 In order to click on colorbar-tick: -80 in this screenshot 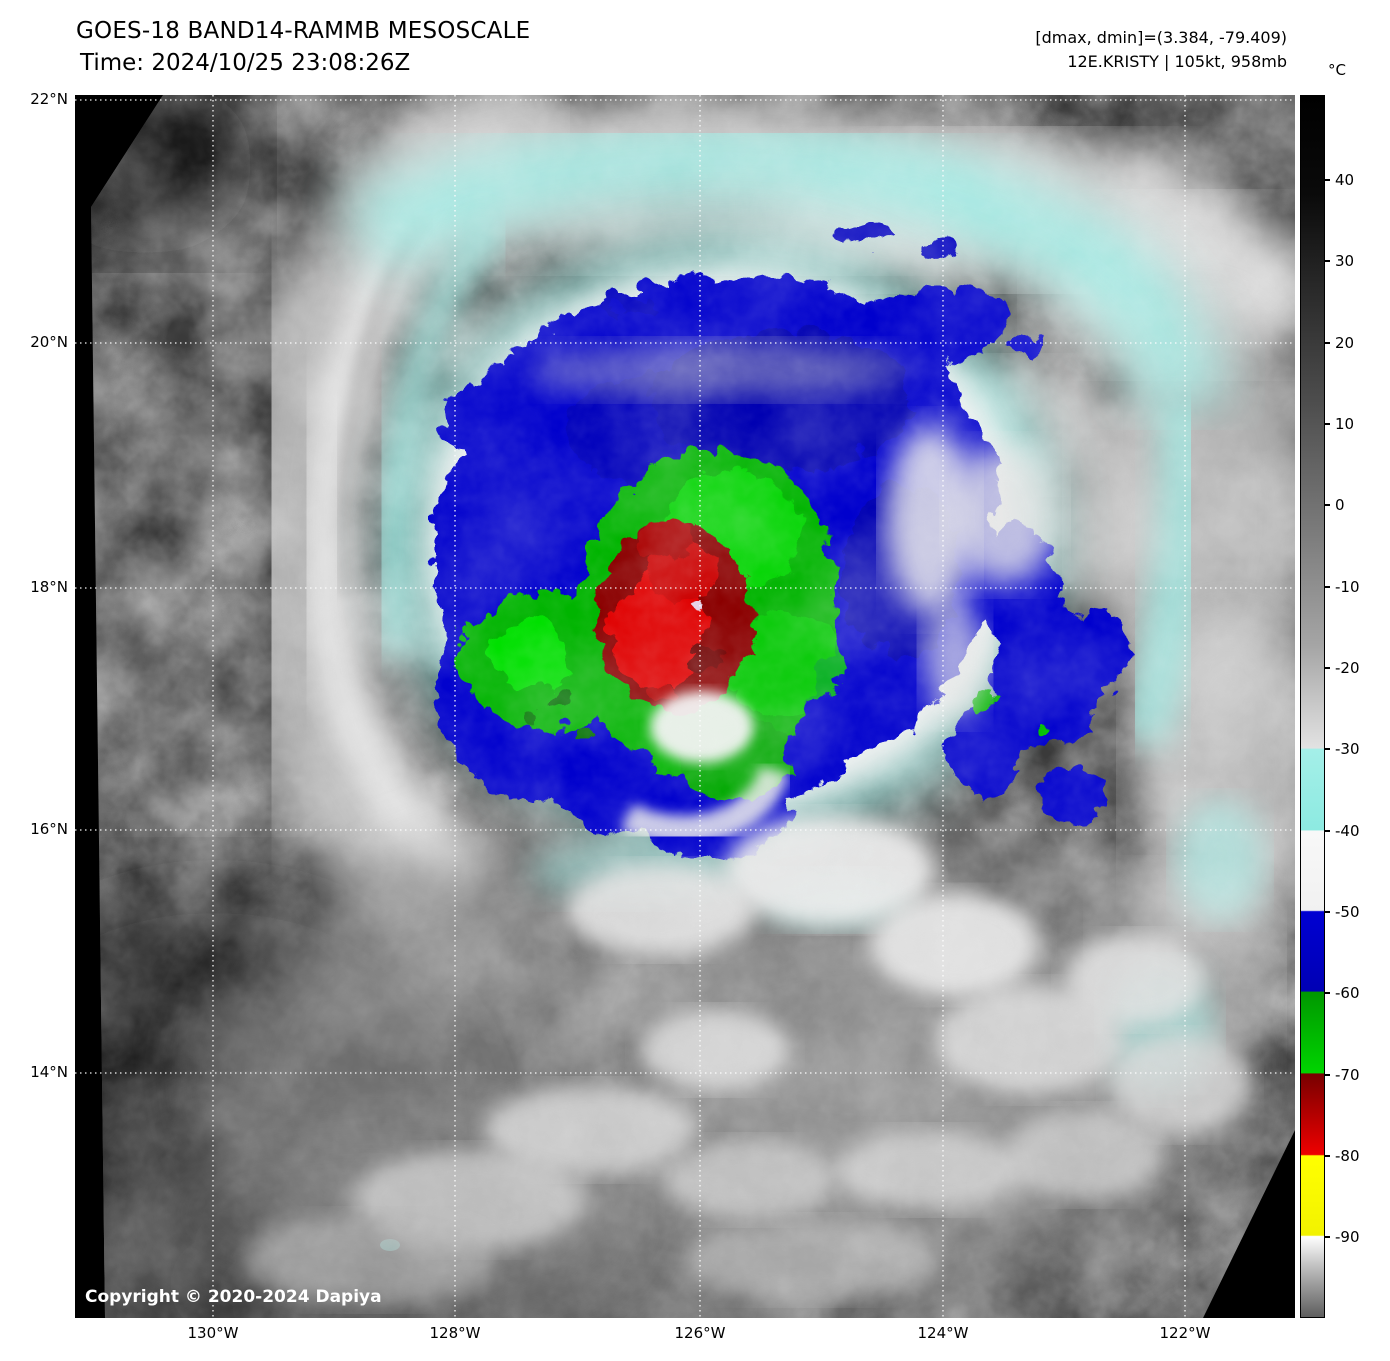, I will do `click(1342, 1156)`.